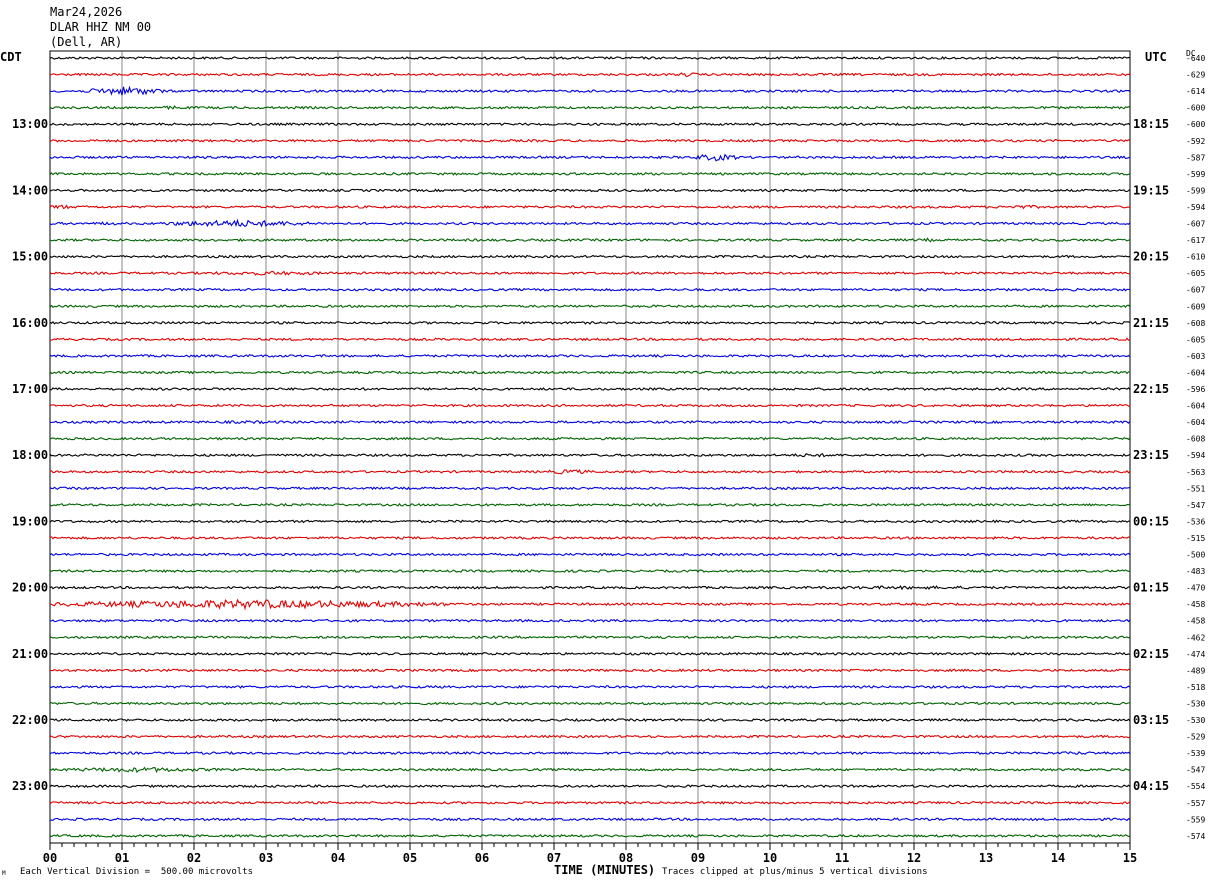  What do you see at coordinates (1195, 604) in the screenshot?
I see `dc-offset-label: -458` at bounding box center [1195, 604].